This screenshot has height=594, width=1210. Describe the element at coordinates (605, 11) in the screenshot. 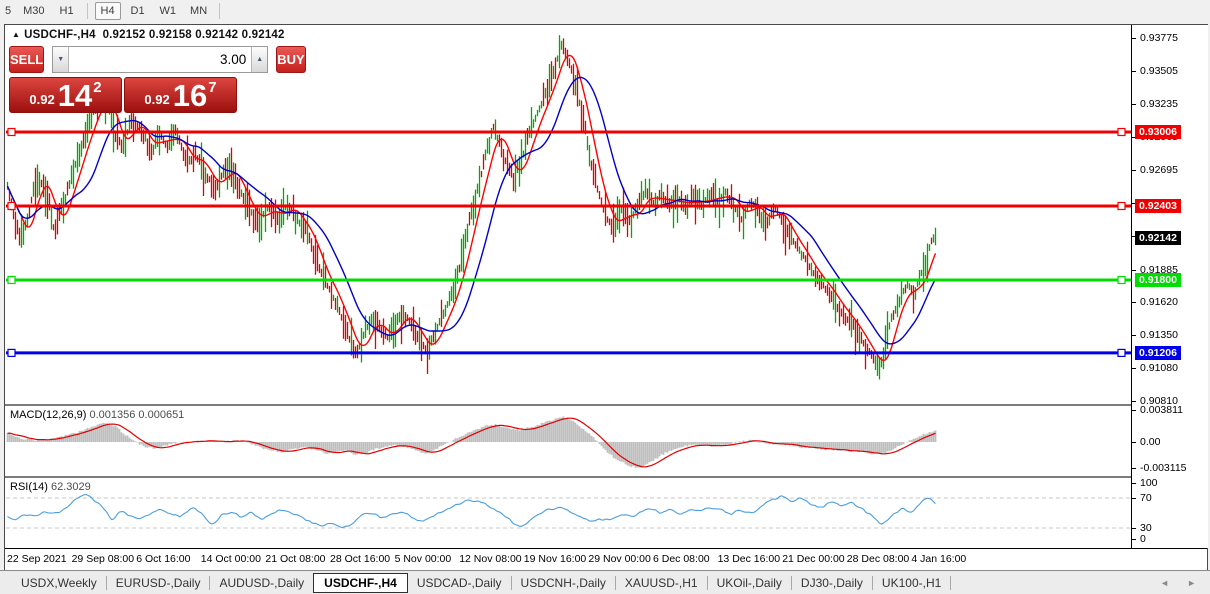

I see `timeframe-toolbar: 5 M30 H1 H4 D1 W1 MN` at that location.